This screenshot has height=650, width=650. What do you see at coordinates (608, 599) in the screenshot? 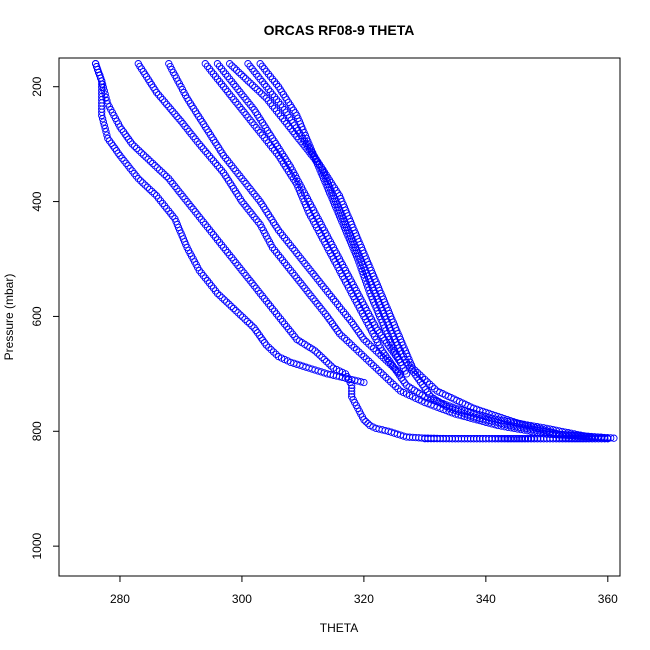
I see `x-tick-label: 360` at bounding box center [608, 599].